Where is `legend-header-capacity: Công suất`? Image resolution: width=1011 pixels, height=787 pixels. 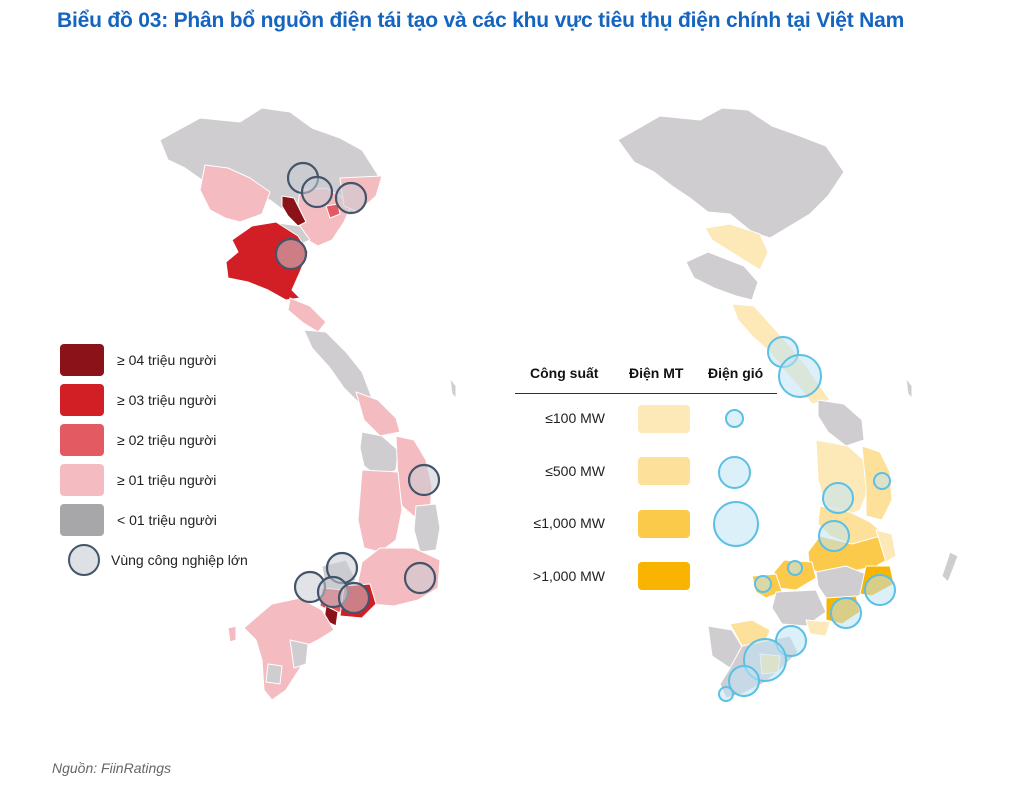 legend-header-capacity: Công suất is located at coordinates (564, 373).